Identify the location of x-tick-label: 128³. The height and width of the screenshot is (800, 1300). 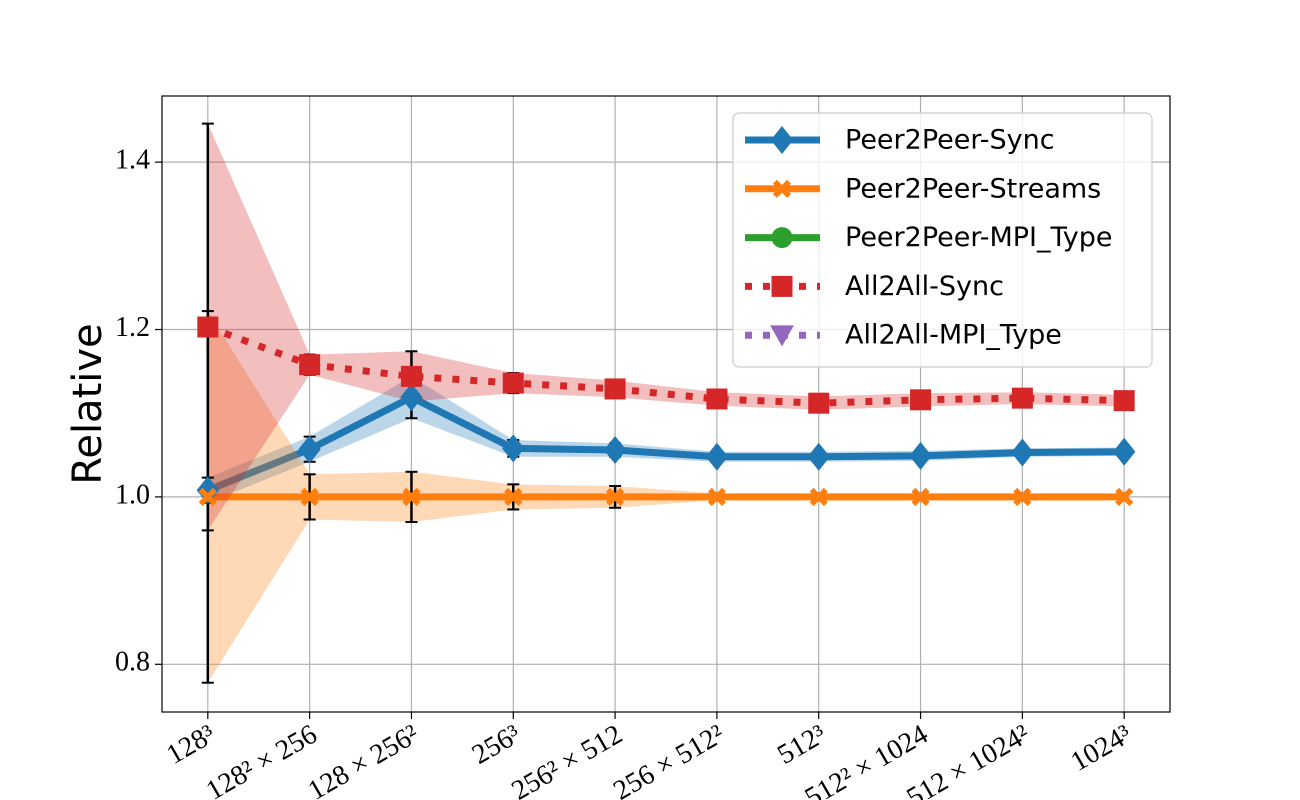
(190, 745).